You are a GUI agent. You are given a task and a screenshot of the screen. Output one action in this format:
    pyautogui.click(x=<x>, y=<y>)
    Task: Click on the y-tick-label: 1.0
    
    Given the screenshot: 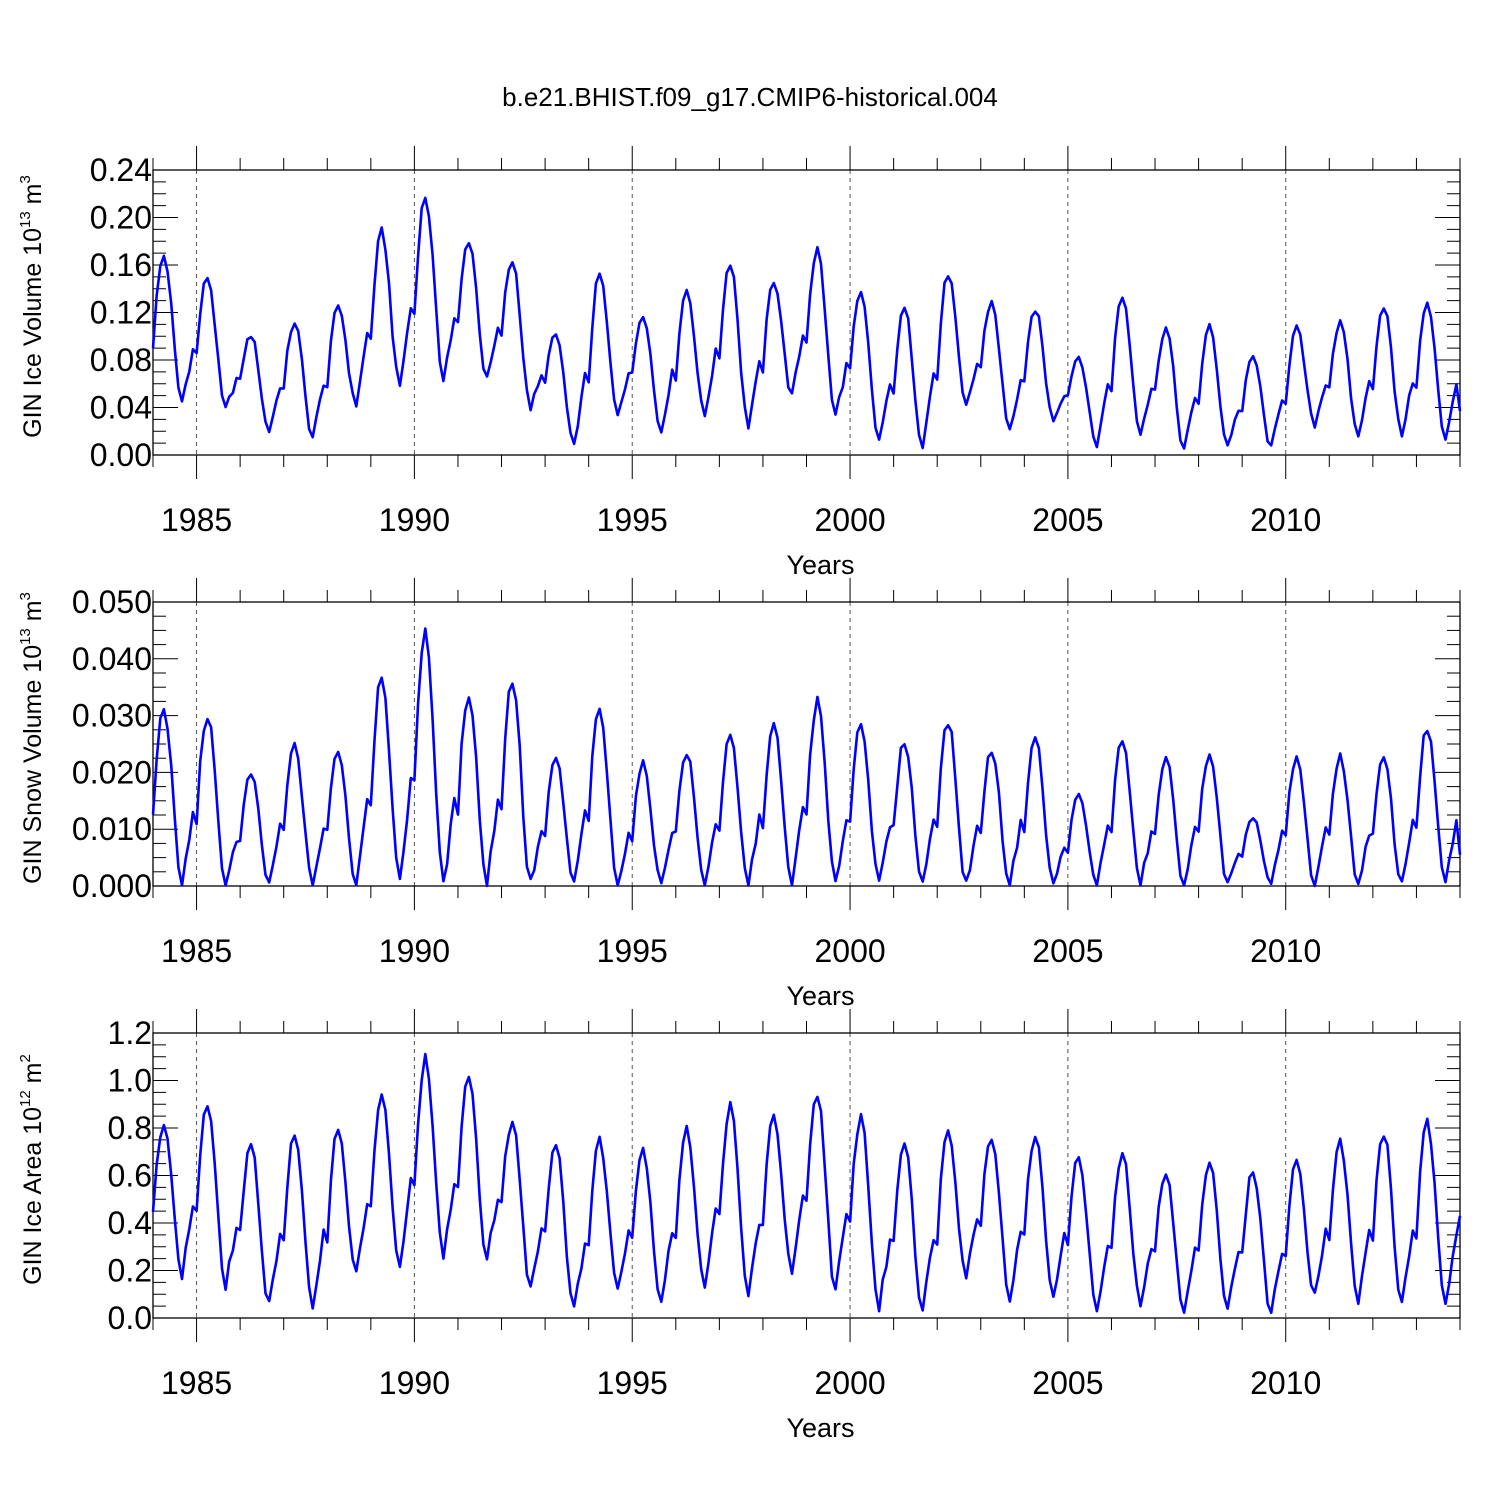 What is the action you would take?
    pyautogui.click(x=130, y=1081)
    